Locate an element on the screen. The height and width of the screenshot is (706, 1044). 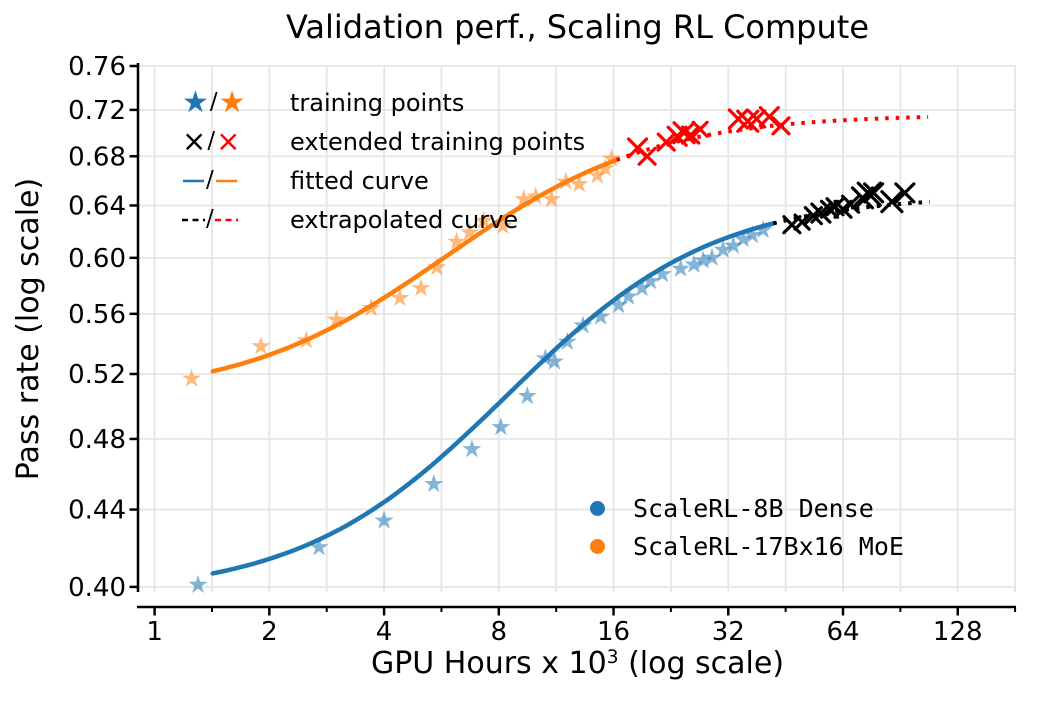
y-tick-label: 0.60 is located at coordinates (97, 259).